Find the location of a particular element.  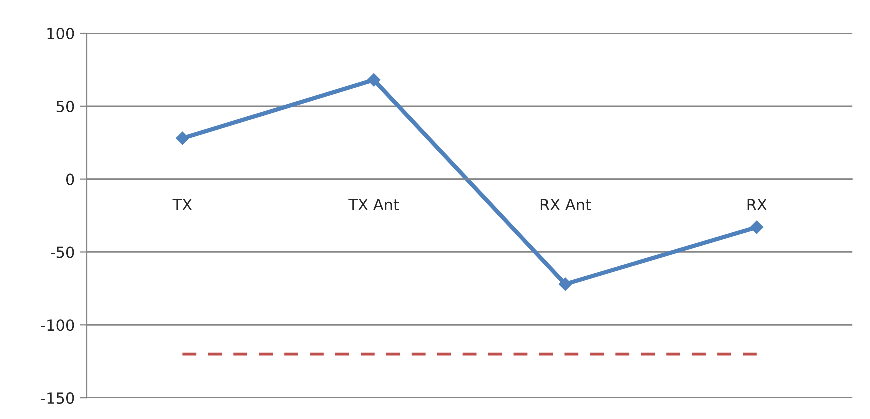

x-tick-label: TX is located at coordinates (182, 204).